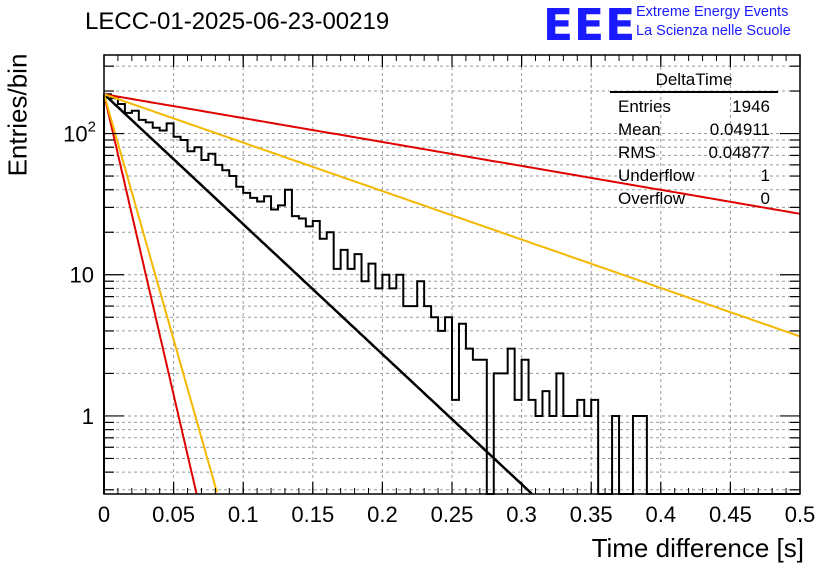 This screenshot has height=572, width=836. Describe the element at coordinates (591, 514) in the screenshot. I see `x-tick-label: 0.35` at that location.